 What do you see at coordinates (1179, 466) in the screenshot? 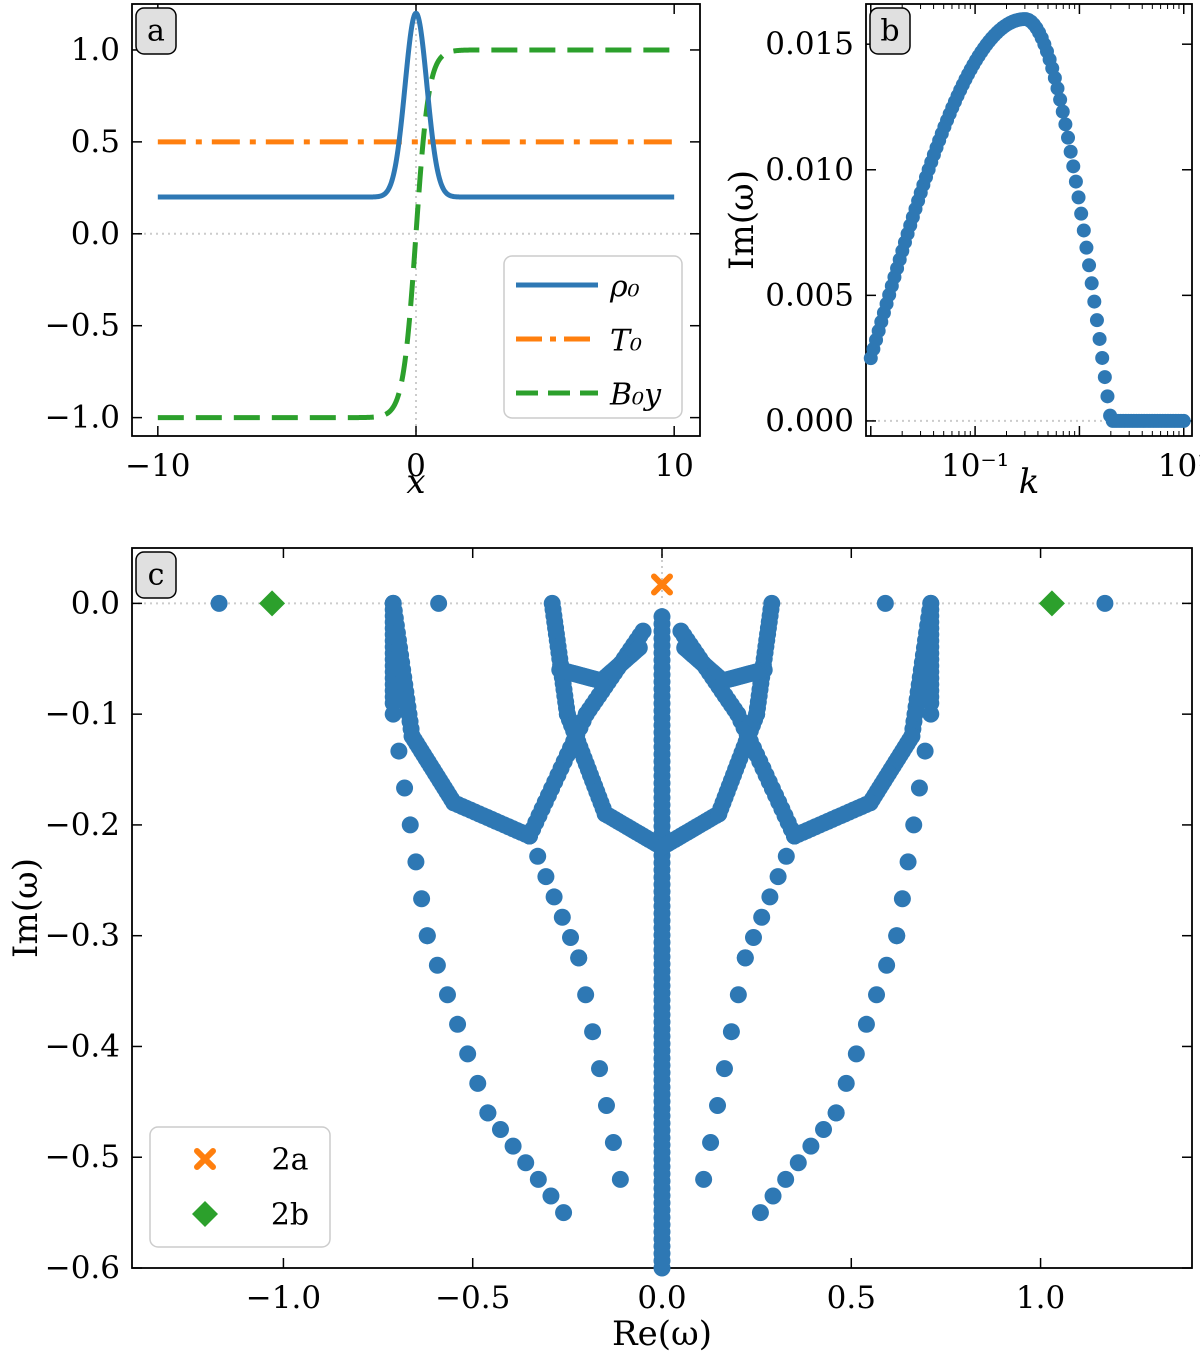
I see `x-tick-label: 10¹` at bounding box center [1179, 466].